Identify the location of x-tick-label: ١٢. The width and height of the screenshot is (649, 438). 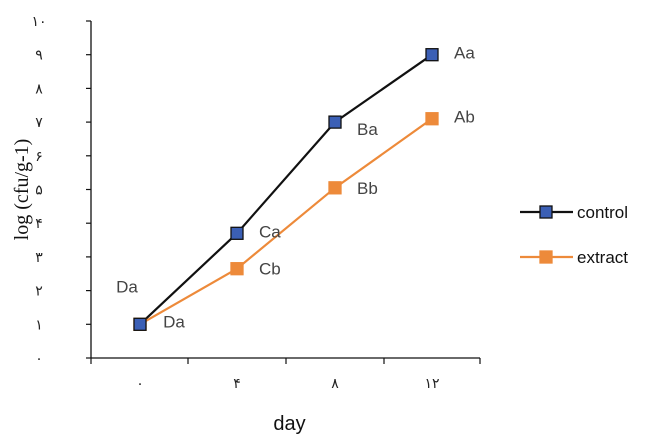
(431, 384).